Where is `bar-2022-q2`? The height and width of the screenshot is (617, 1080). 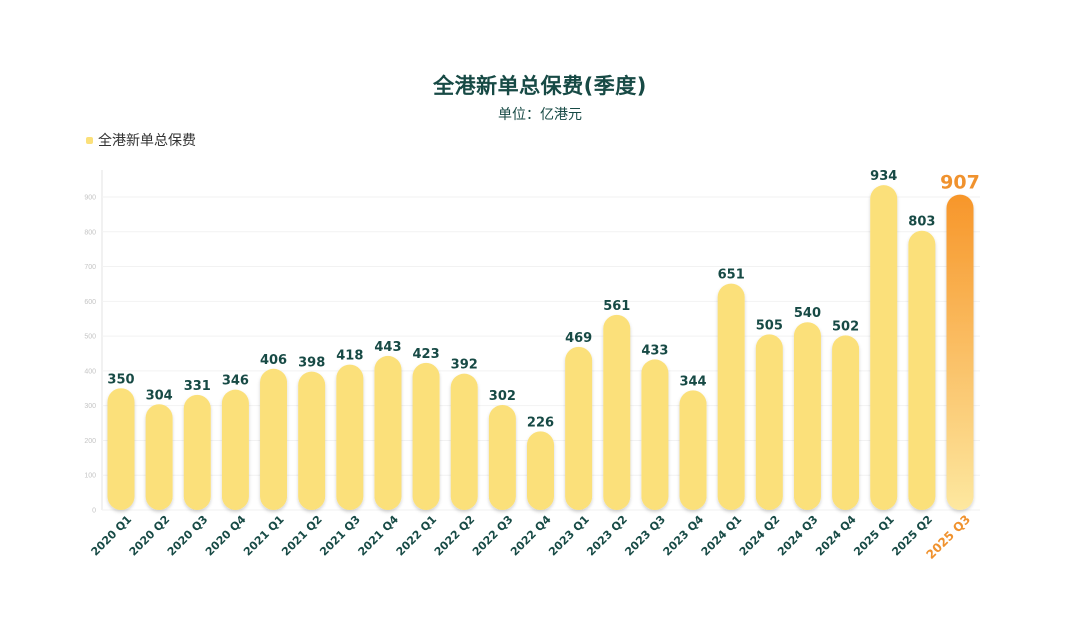 bar-2022-q2 is located at coordinates (464, 441).